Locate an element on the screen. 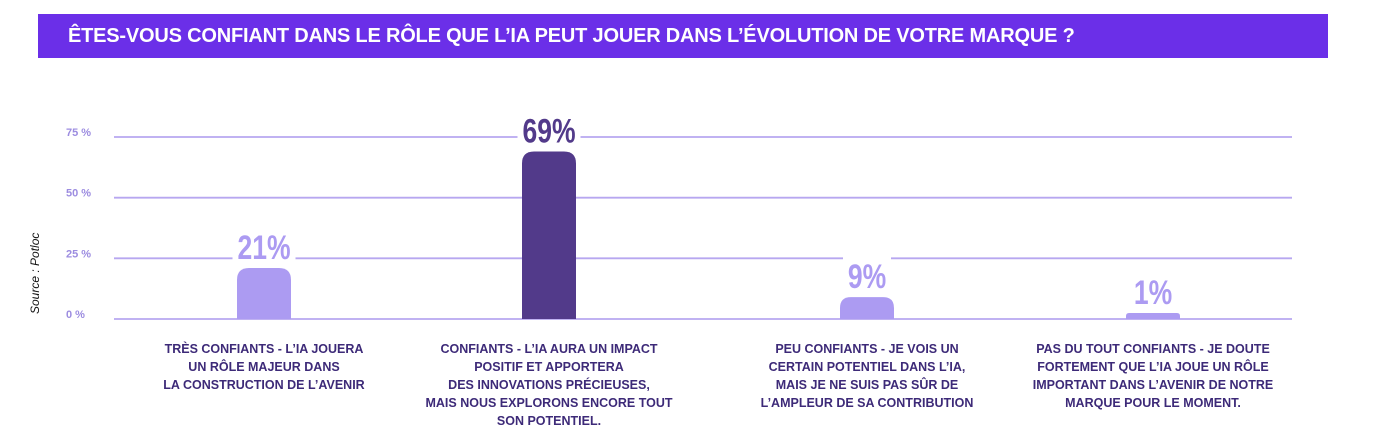 The image size is (1392, 444). value-label: 9% is located at coordinates (867, 277).